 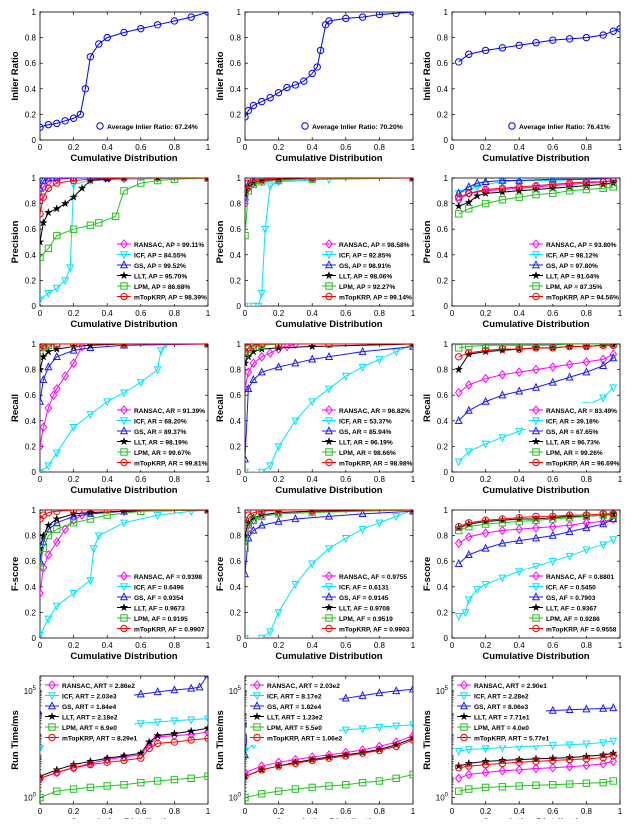 I want to click on series-icf, so click(x=536, y=579).